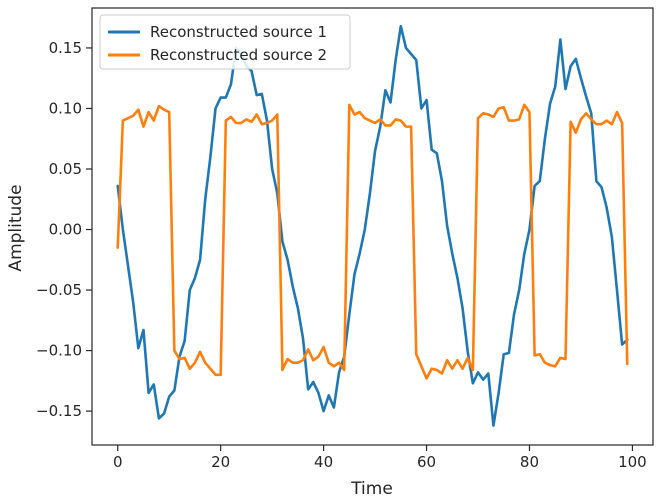 This screenshot has width=661, height=504. I want to click on y-tick-label: −0.05, so click(59, 290).